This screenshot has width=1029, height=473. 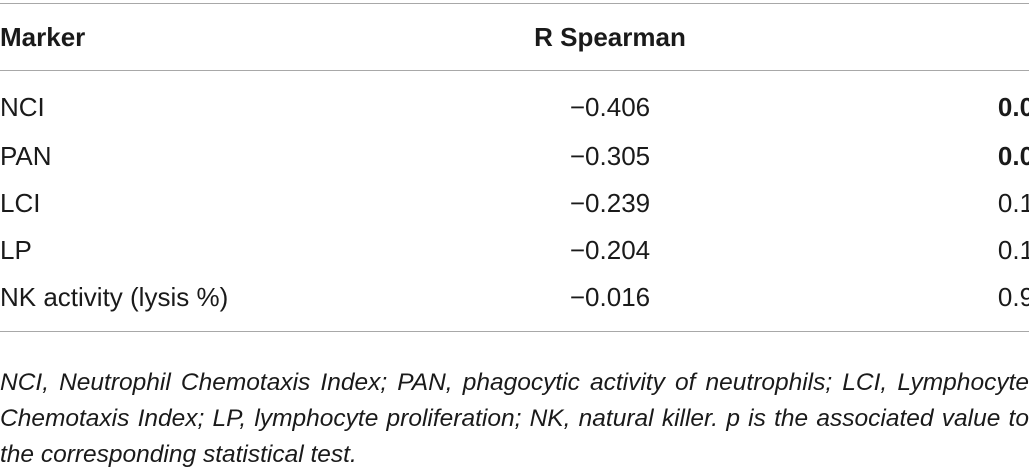 I want to click on cell-marker: PAN, so click(x=26, y=156).